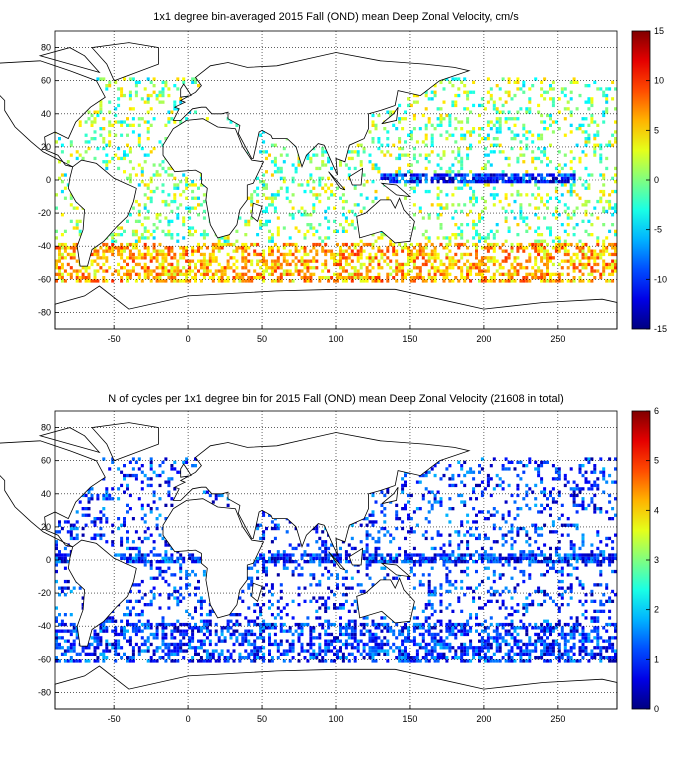 The image size is (696, 760). Describe the element at coordinates (660, 329) in the screenshot. I see `colorbar-tick-label: -15` at that location.